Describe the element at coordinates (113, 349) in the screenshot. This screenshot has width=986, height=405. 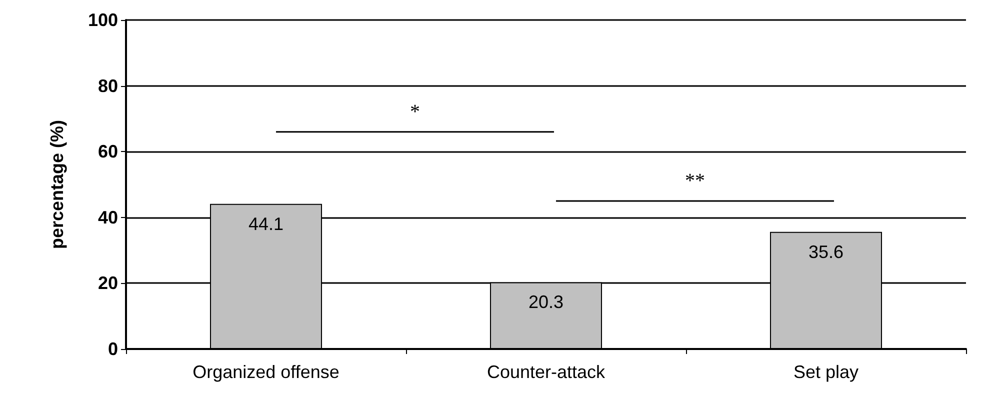
I see `y-tick-label: 0` at that location.